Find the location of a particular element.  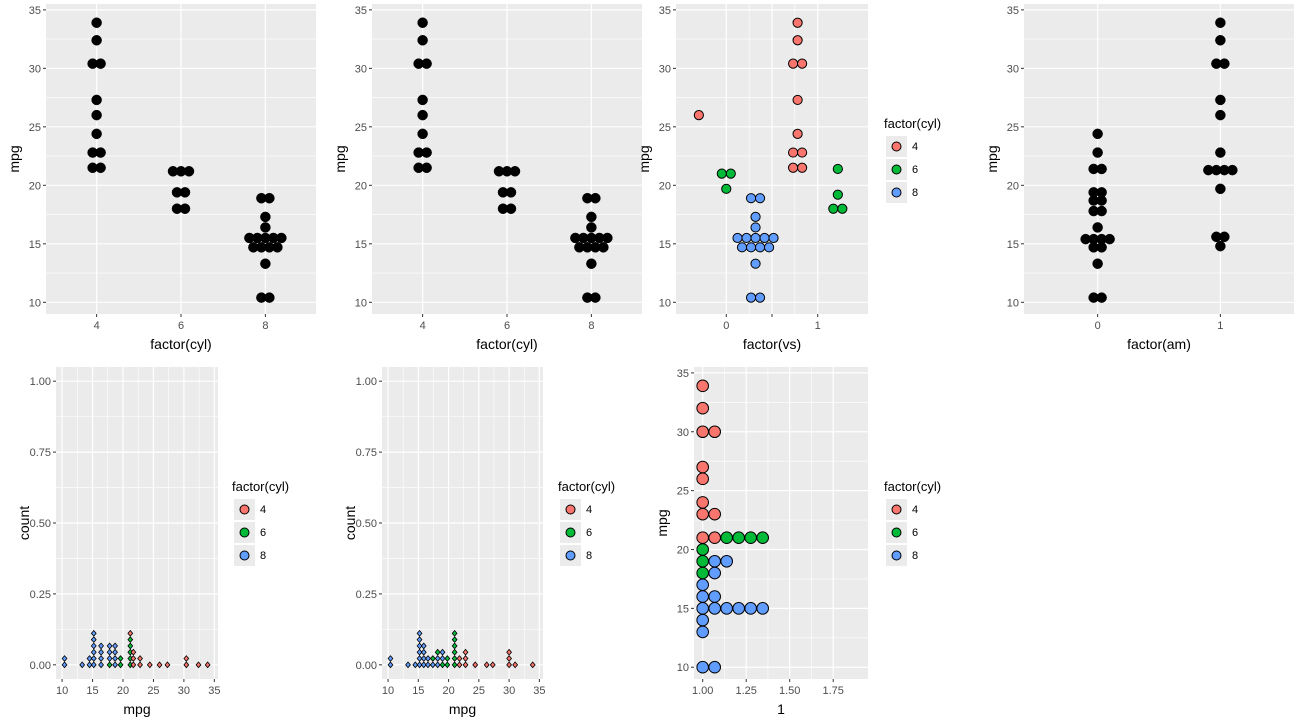

y-tick-label: 20 is located at coordinates (1013, 186).